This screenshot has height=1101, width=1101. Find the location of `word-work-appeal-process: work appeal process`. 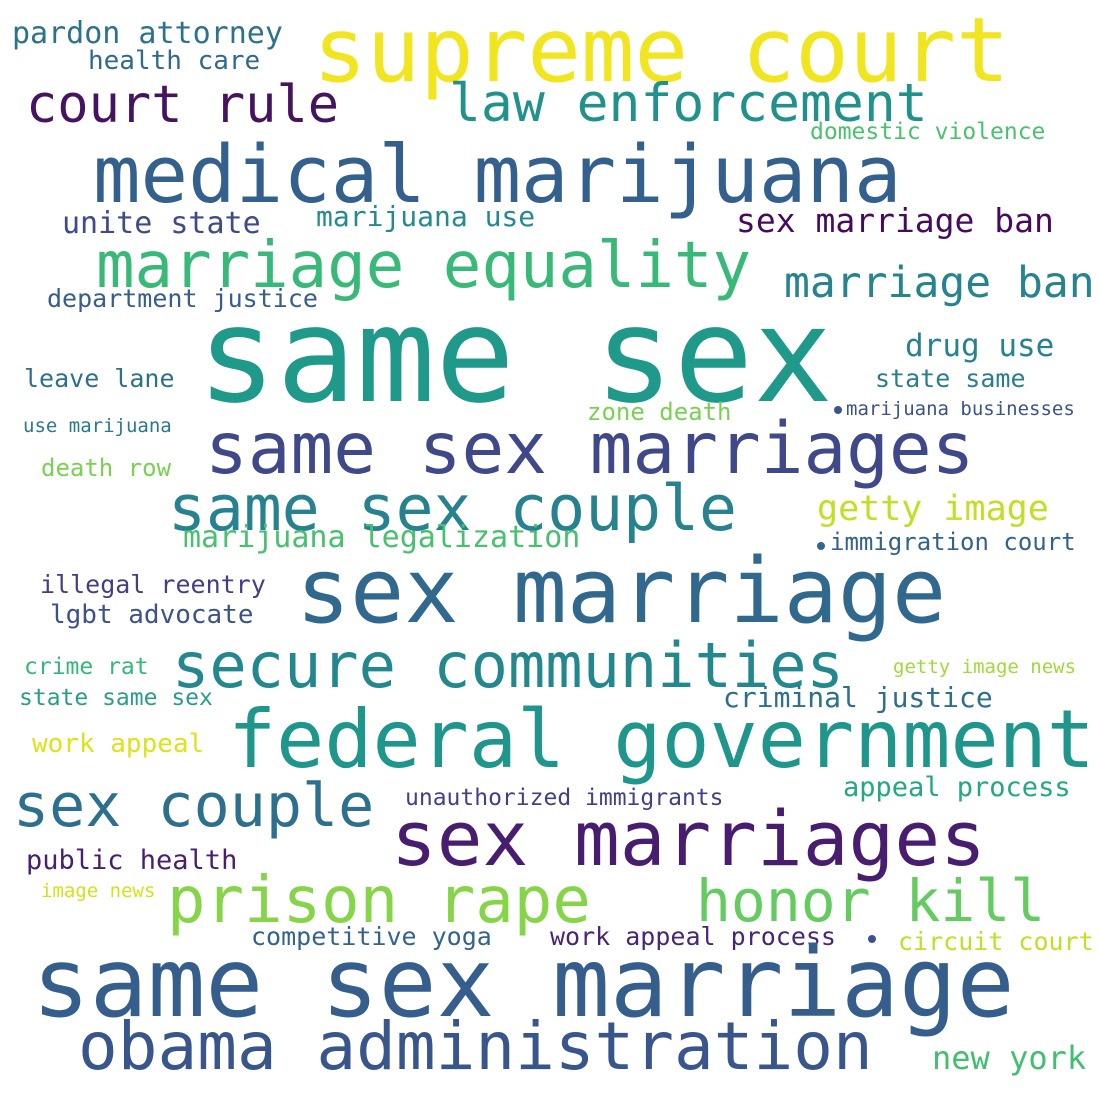

word-work-appeal-process: work appeal process is located at coordinates (693, 936).